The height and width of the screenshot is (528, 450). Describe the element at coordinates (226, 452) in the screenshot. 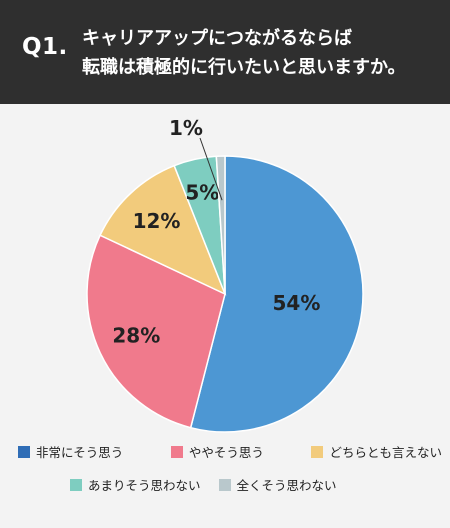

I see `legend-label: ややそう思う` at that location.